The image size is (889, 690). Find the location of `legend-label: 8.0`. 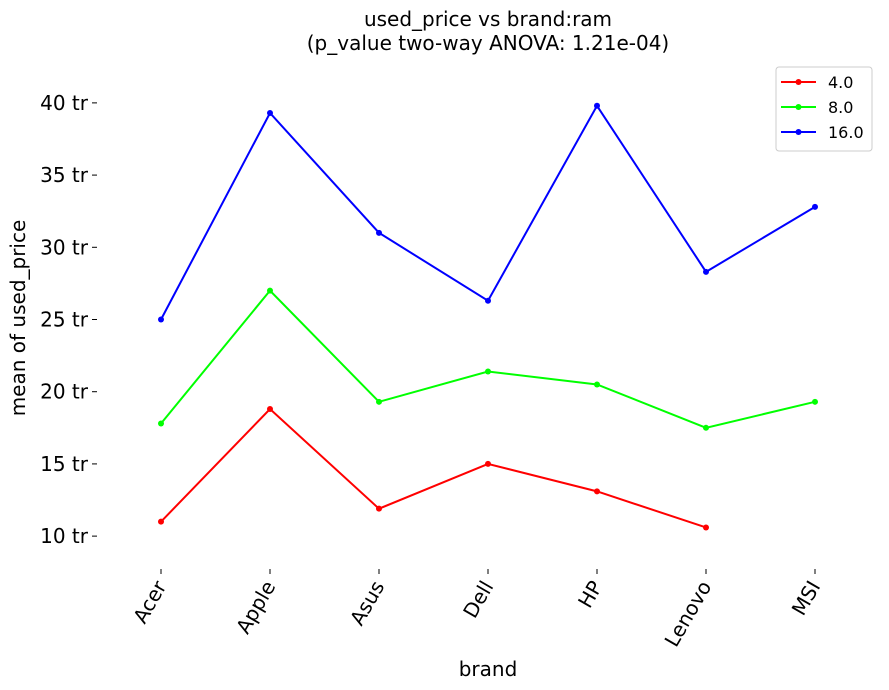

legend-label: 8.0 is located at coordinates (840, 107).